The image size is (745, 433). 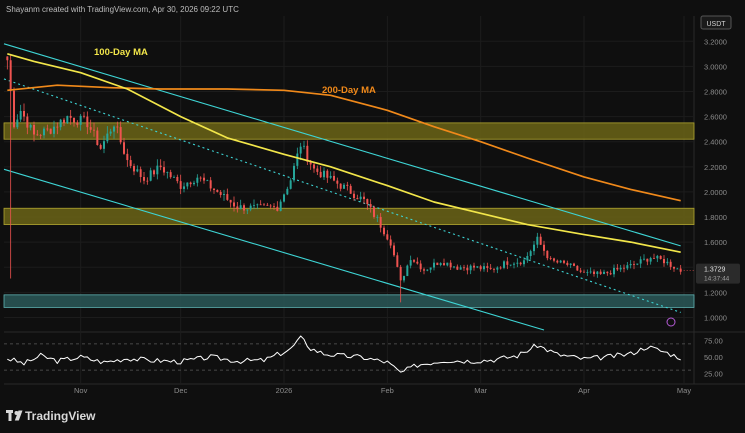 I want to click on last-price-value: 1.3729, so click(x=715, y=270).